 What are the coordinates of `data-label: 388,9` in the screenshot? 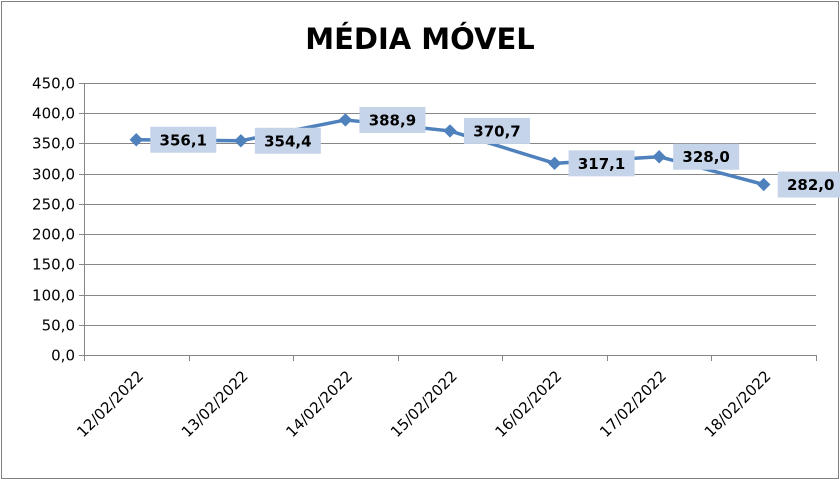 It's located at (392, 120).